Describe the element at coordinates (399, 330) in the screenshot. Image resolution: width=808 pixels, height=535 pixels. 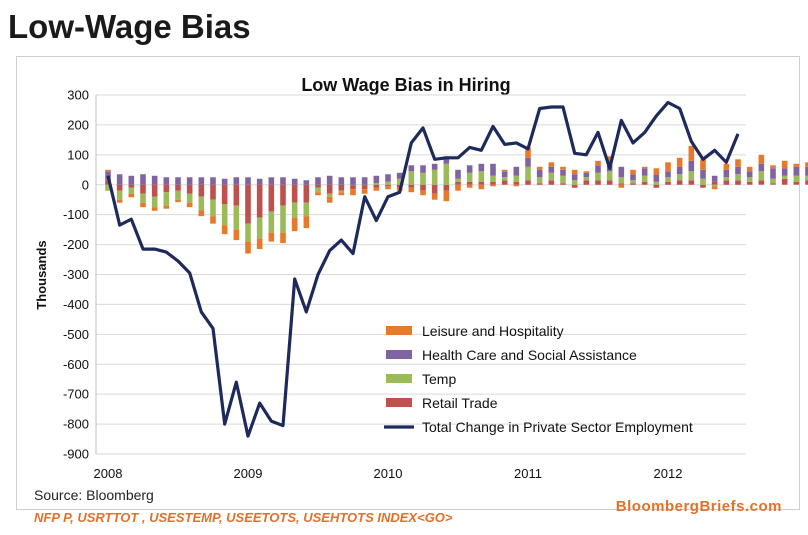
I see `legend-swatch` at that location.